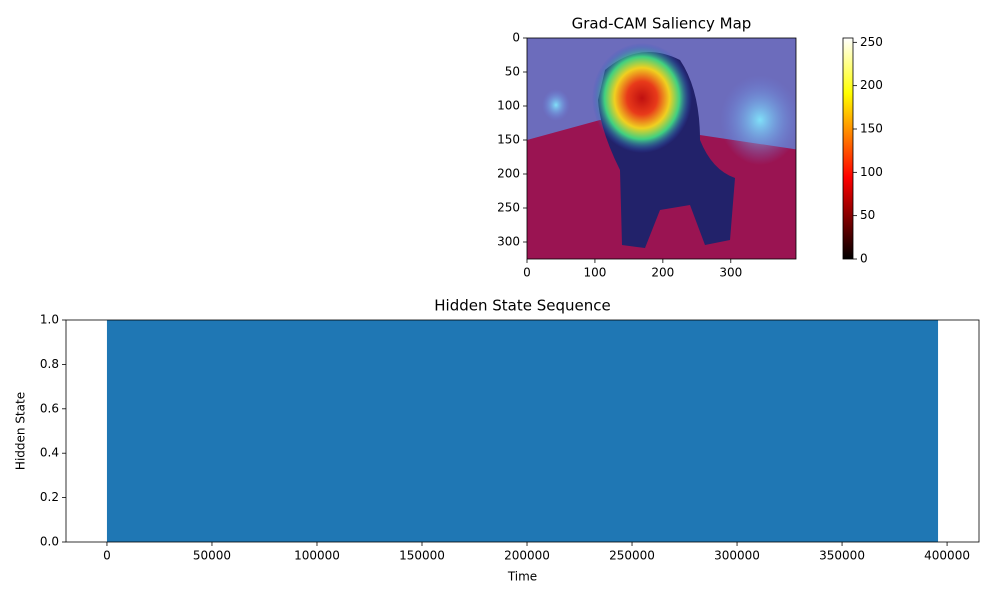 This screenshot has height=600, width=1000. What do you see at coordinates (594, 273) in the screenshot?
I see `x-tick-label: 100` at bounding box center [594, 273].